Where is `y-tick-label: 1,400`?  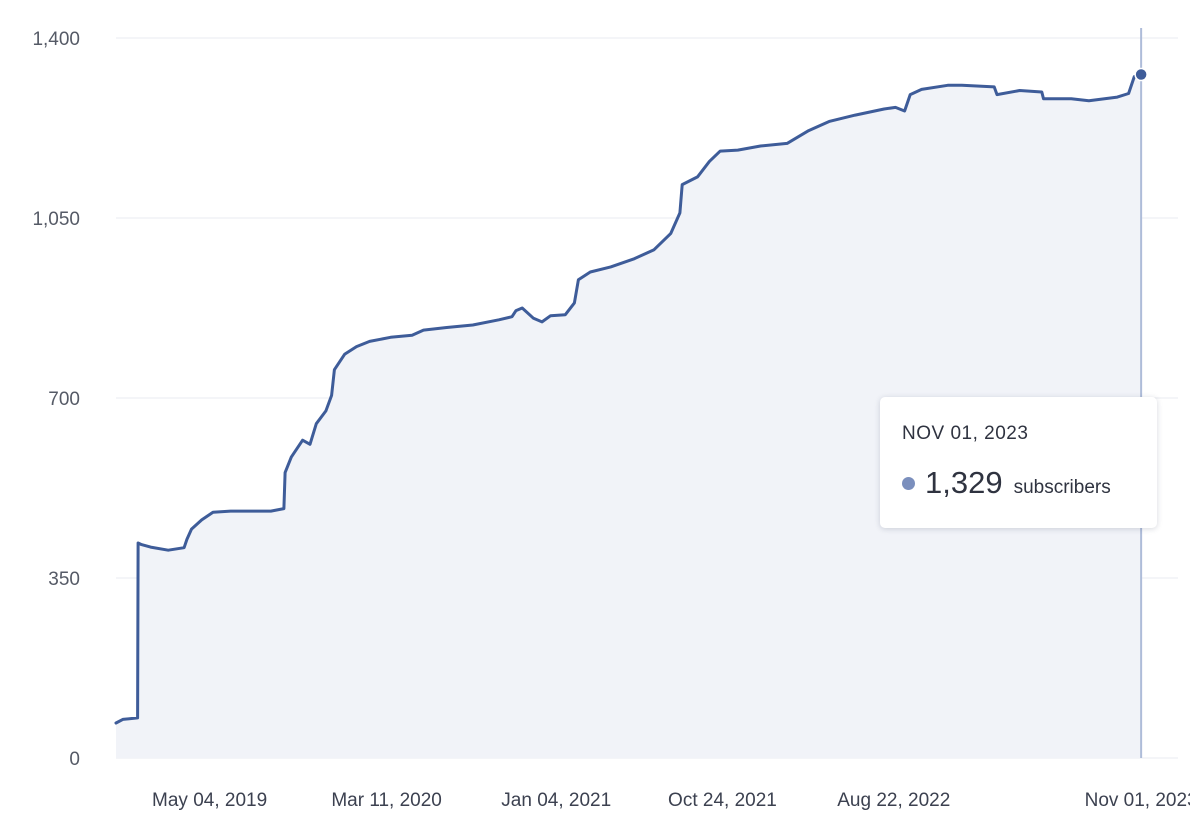 y-tick-label: 1,400 is located at coordinates (56, 39).